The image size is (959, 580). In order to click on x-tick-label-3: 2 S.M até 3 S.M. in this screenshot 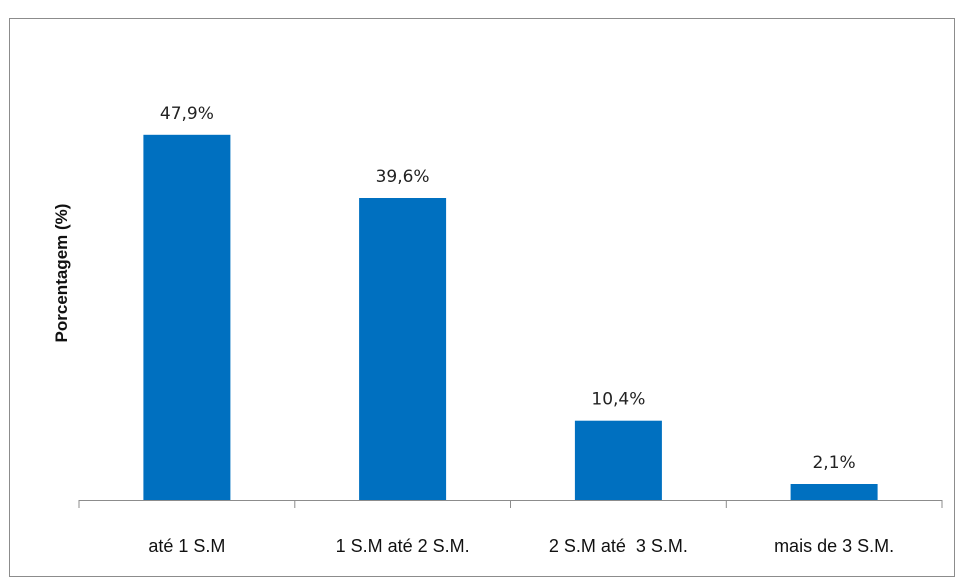, I will do `click(618, 546)`.